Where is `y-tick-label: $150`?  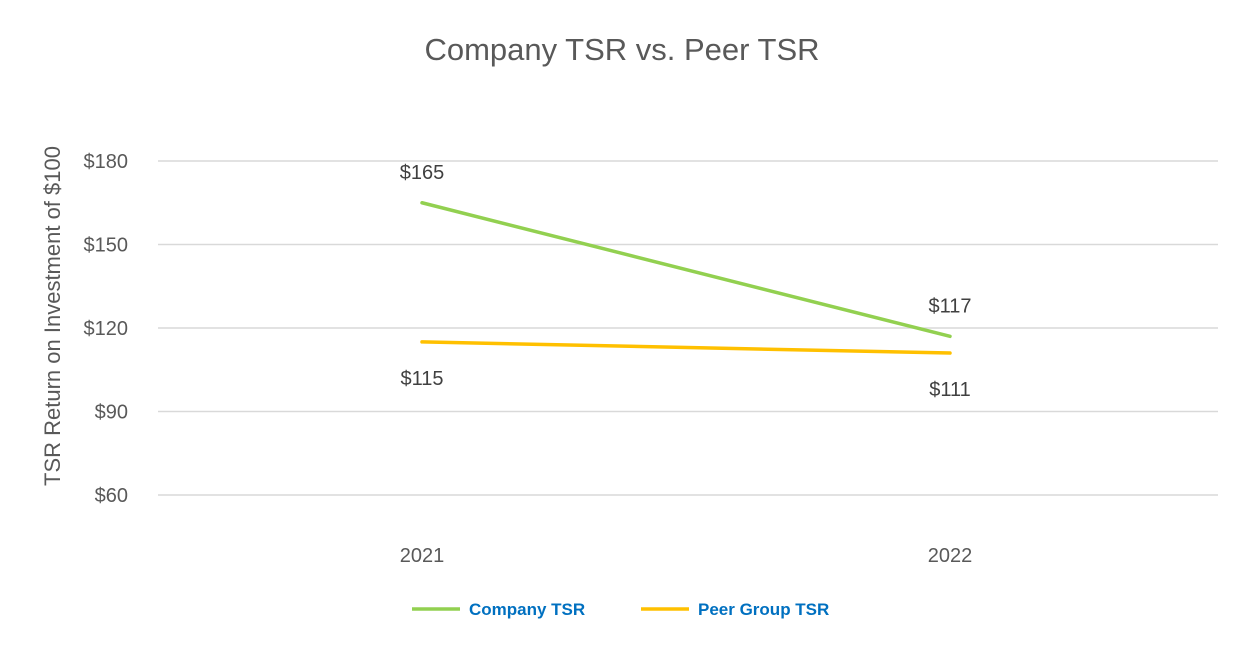
y-tick-label: $150 is located at coordinates (106, 246).